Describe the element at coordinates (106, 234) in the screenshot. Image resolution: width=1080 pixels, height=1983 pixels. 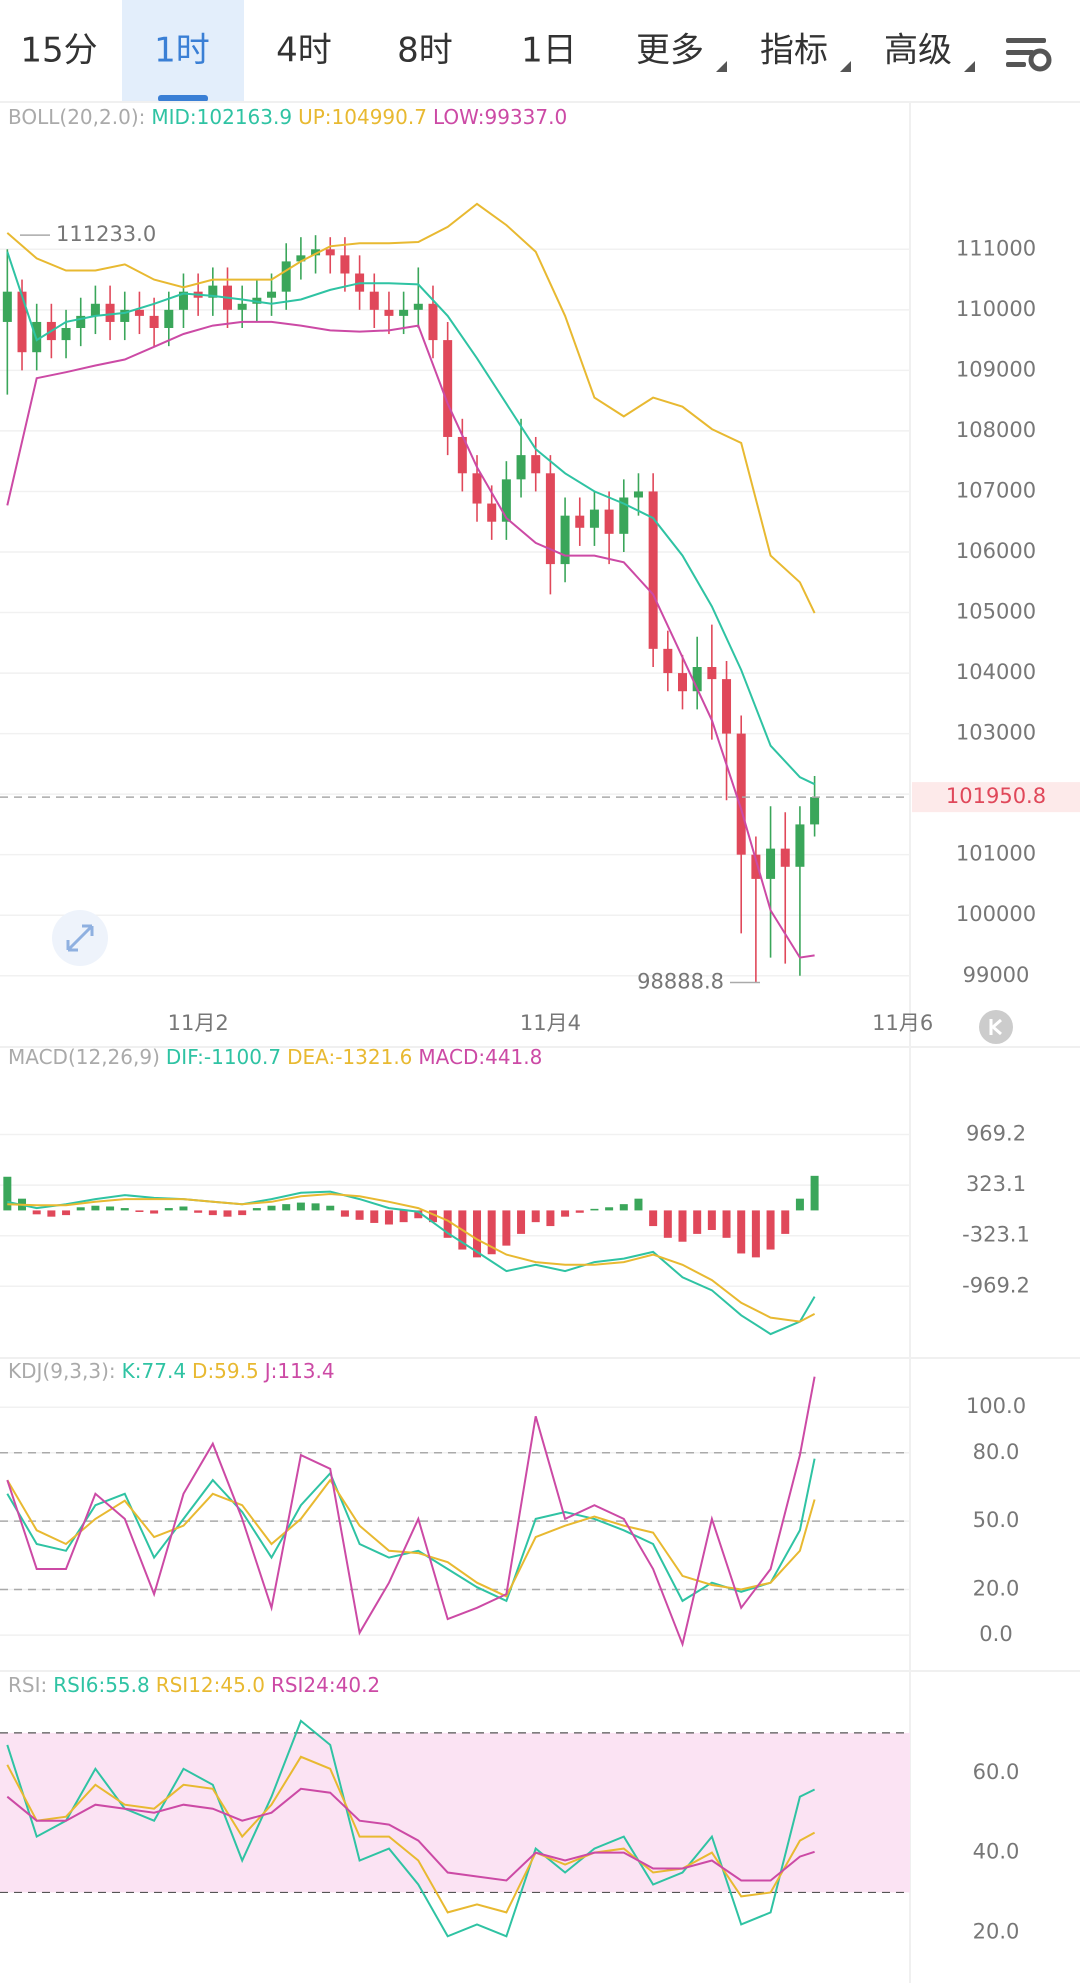
I see `high-label: 111233.0` at that location.